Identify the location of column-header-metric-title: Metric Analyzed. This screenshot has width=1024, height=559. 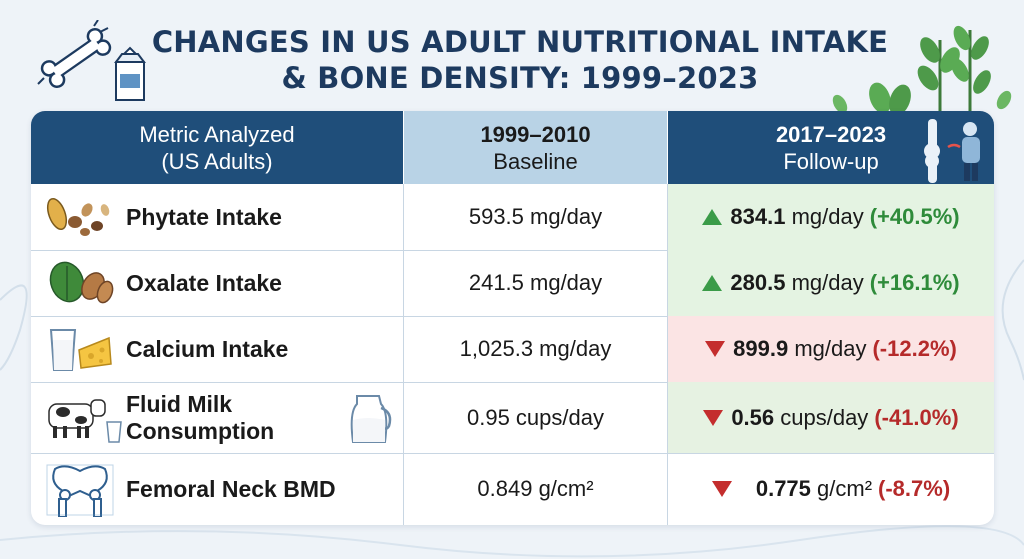
(217, 134).